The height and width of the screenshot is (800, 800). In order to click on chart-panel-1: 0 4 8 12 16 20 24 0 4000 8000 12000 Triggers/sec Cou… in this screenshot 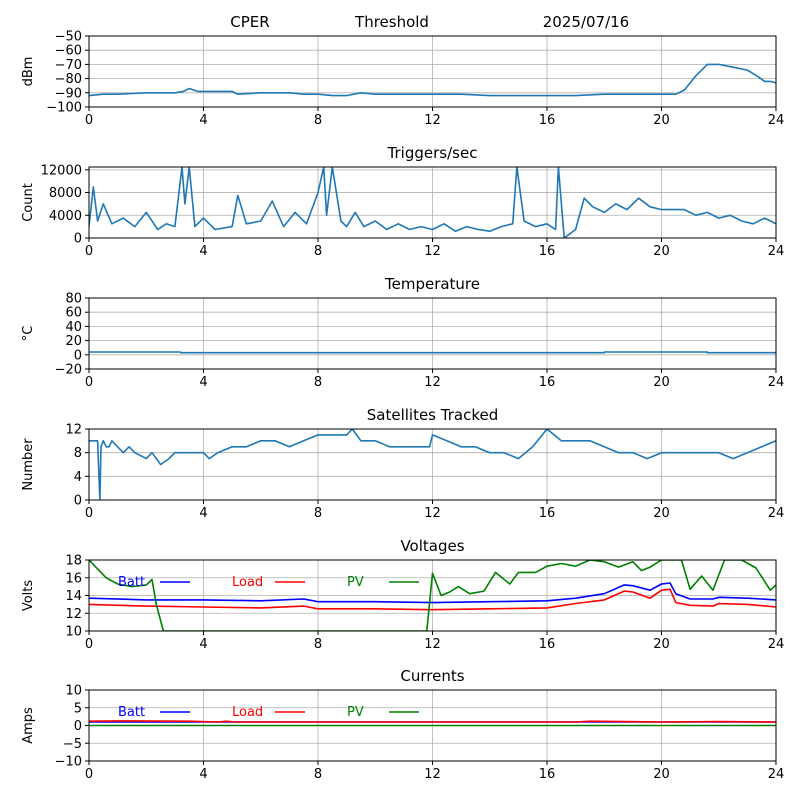, I will do `click(402, 201)`.